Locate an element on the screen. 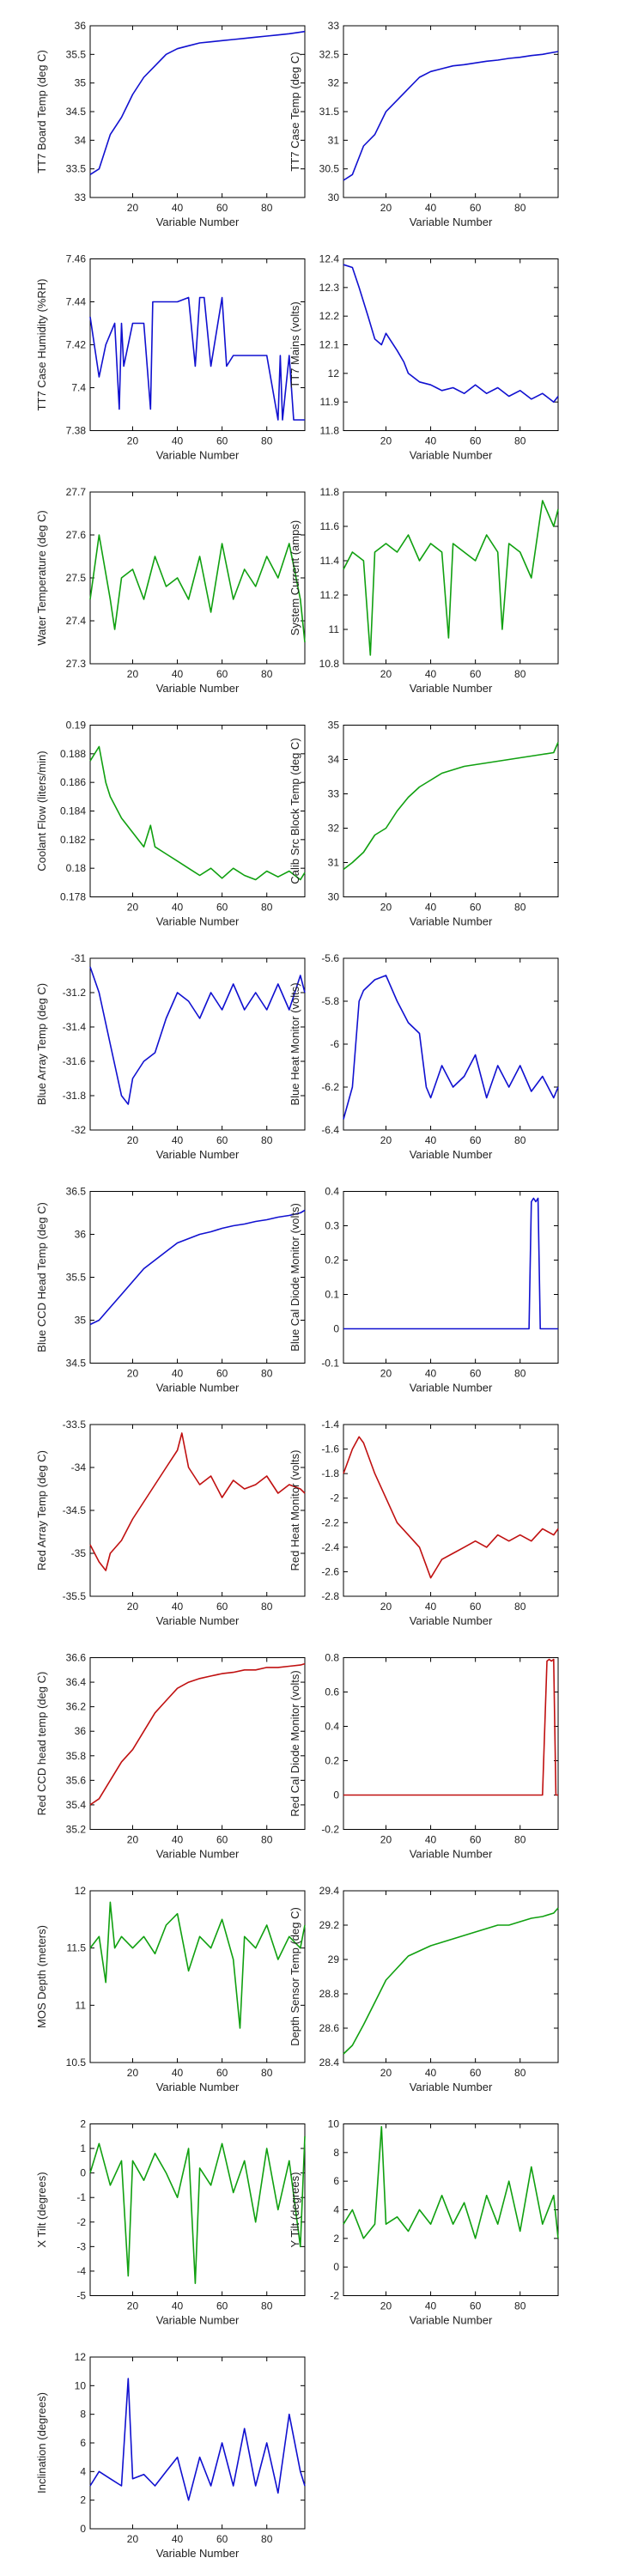 The height and width of the screenshot is (2576, 644). y-tick-label: -33.5 is located at coordinates (75, 1425).